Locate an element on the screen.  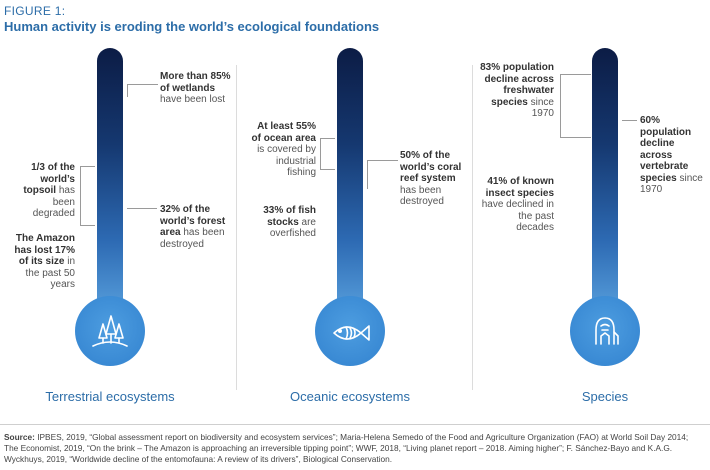
terrestrial-label: Terrestrial ecosystems is located at coordinates (110, 396).